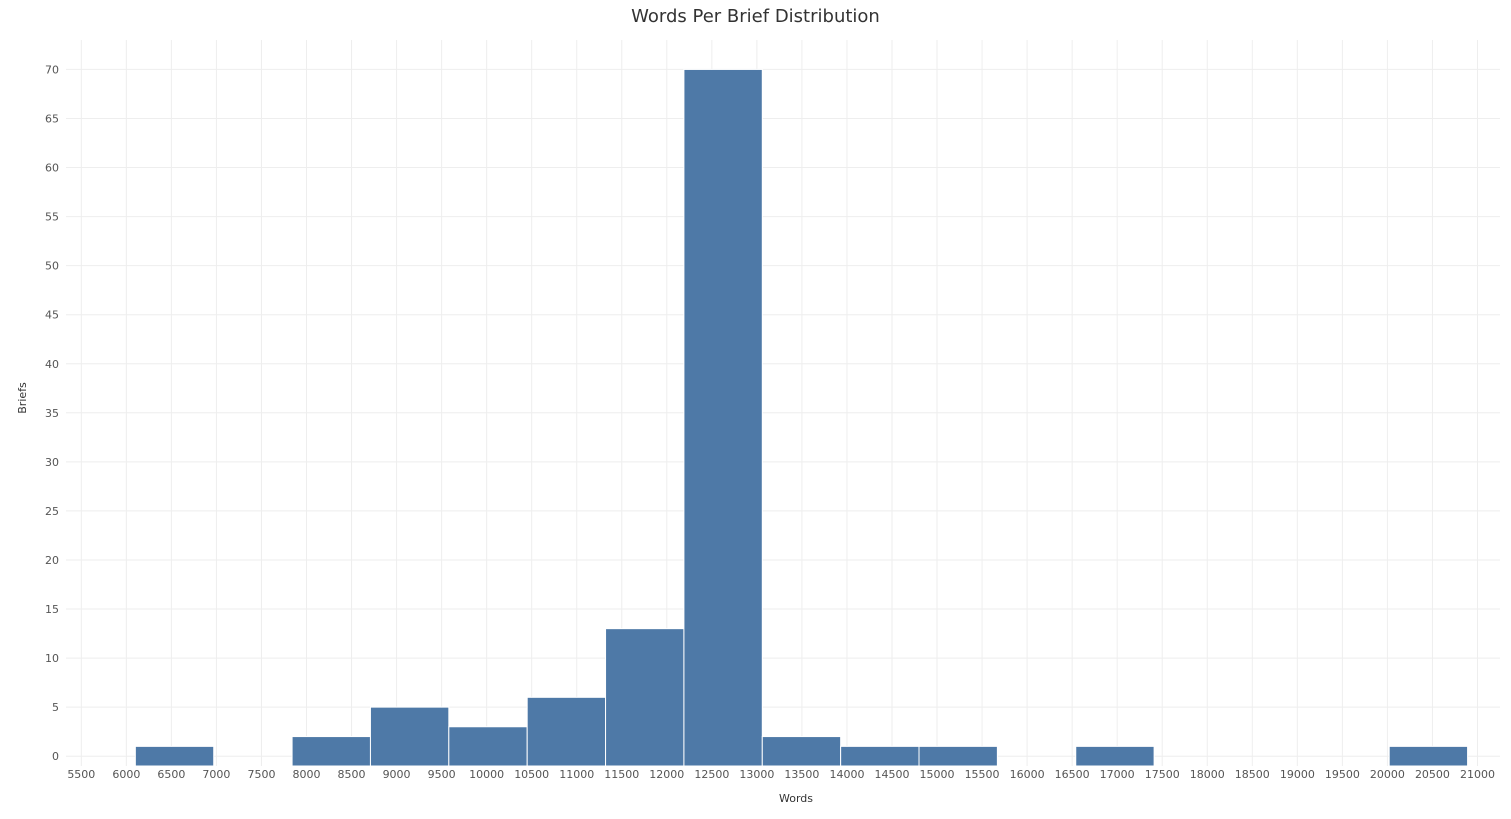 The height and width of the screenshot is (819, 1511). I want to click on x-tick-label: 11000, so click(576, 774).